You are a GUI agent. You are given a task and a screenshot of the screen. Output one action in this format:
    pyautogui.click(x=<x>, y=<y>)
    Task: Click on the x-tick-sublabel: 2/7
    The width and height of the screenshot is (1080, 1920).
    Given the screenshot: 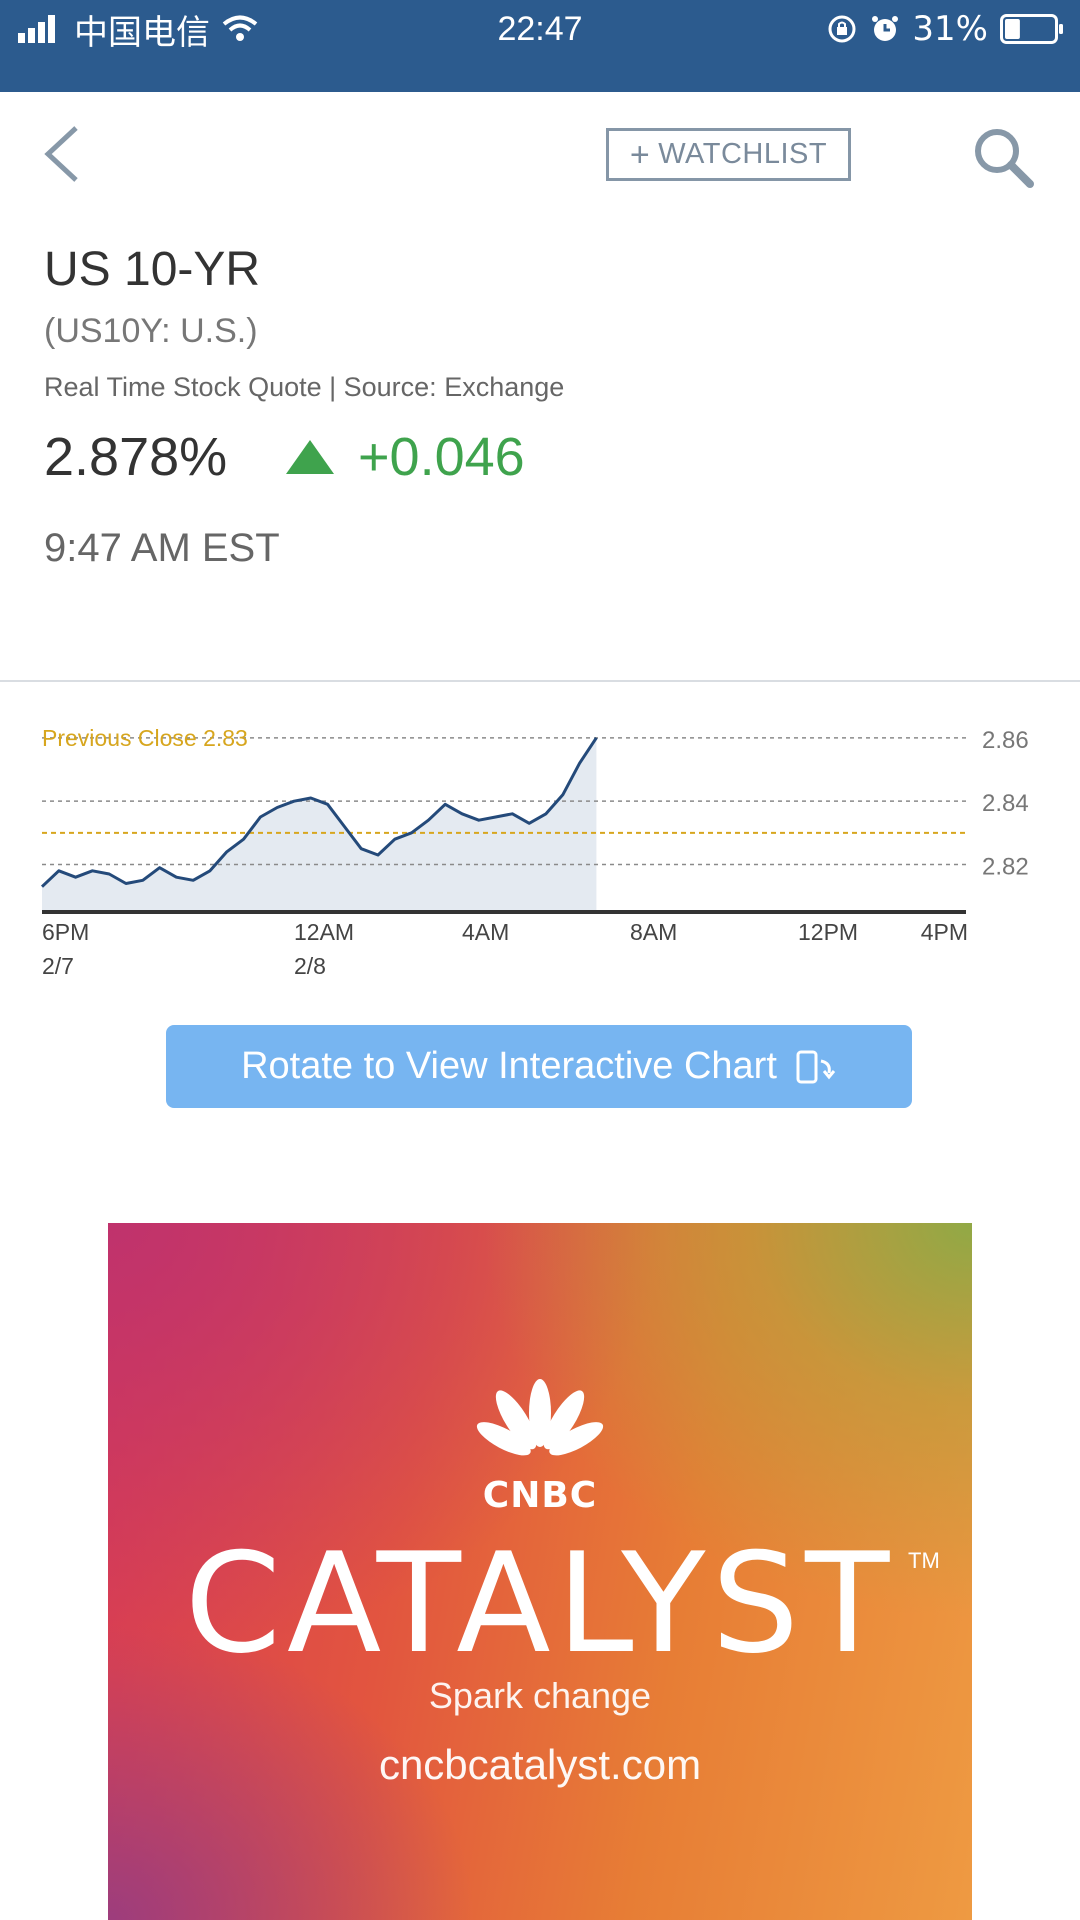 What is the action you would take?
    pyautogui.click(x=58, y=966)
    